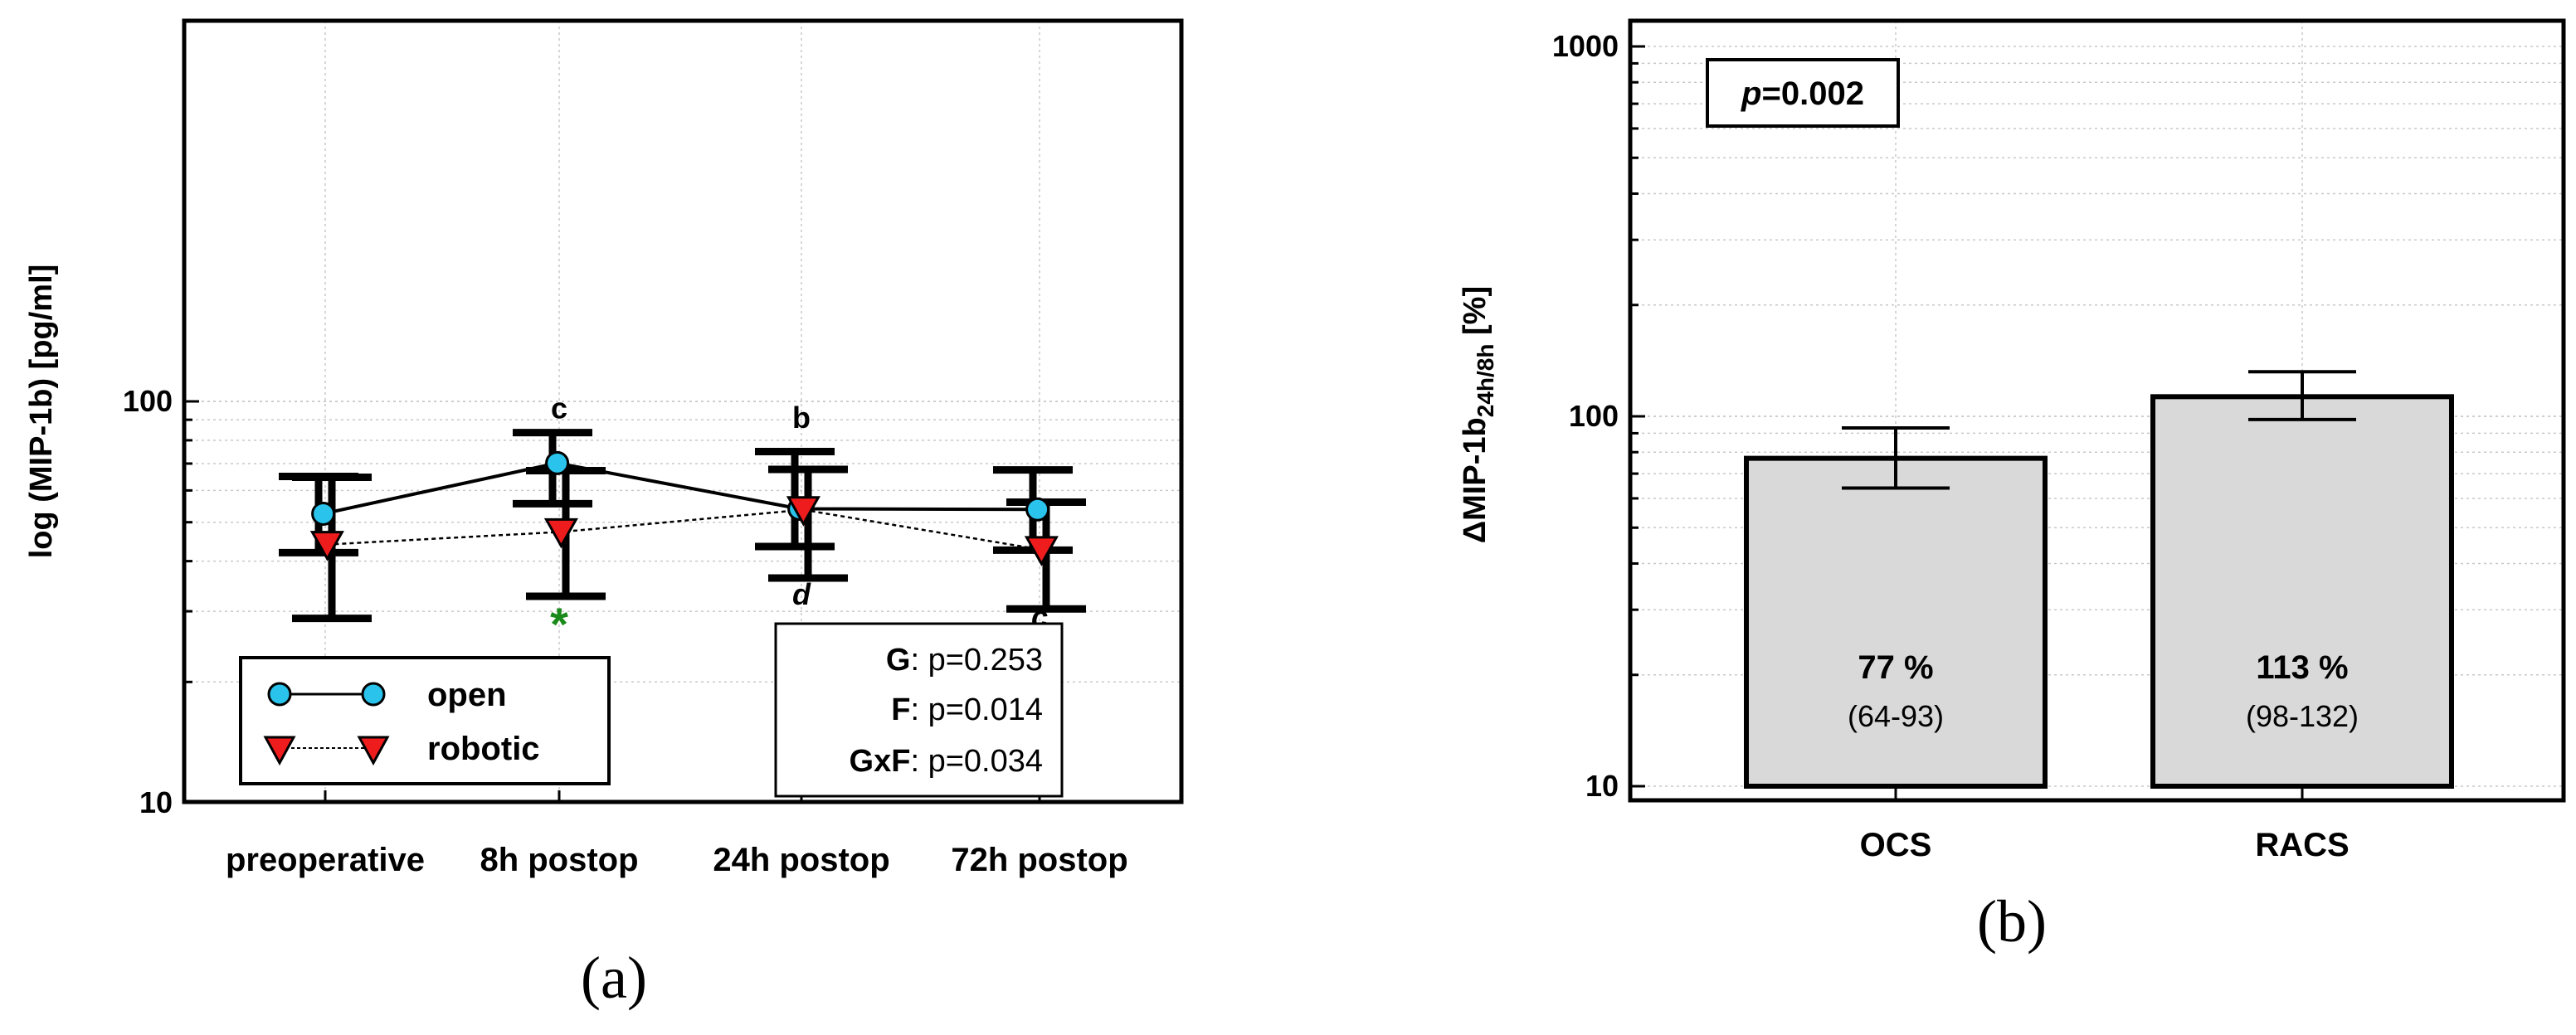  What do you see at coordinates (483, 749) in the screenshot?
I see `legend-robotic-label: robotic` at bounding box center [483, 749].